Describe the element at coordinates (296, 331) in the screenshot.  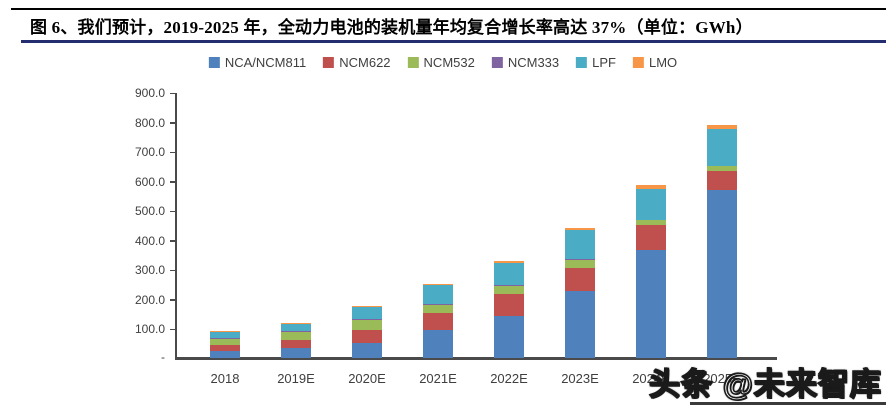
I see `bar-segment-ncm333-2019E` at that location.